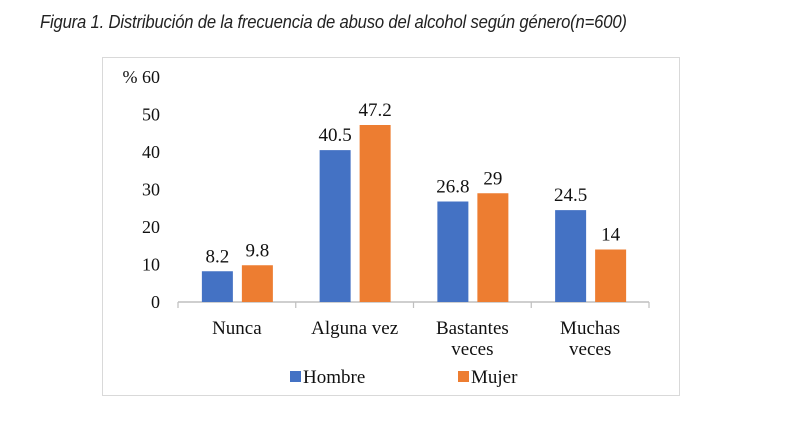 The width and height of the screenshot is (792, 421). I want to click on data-label: 47.2, so click(375, 110).